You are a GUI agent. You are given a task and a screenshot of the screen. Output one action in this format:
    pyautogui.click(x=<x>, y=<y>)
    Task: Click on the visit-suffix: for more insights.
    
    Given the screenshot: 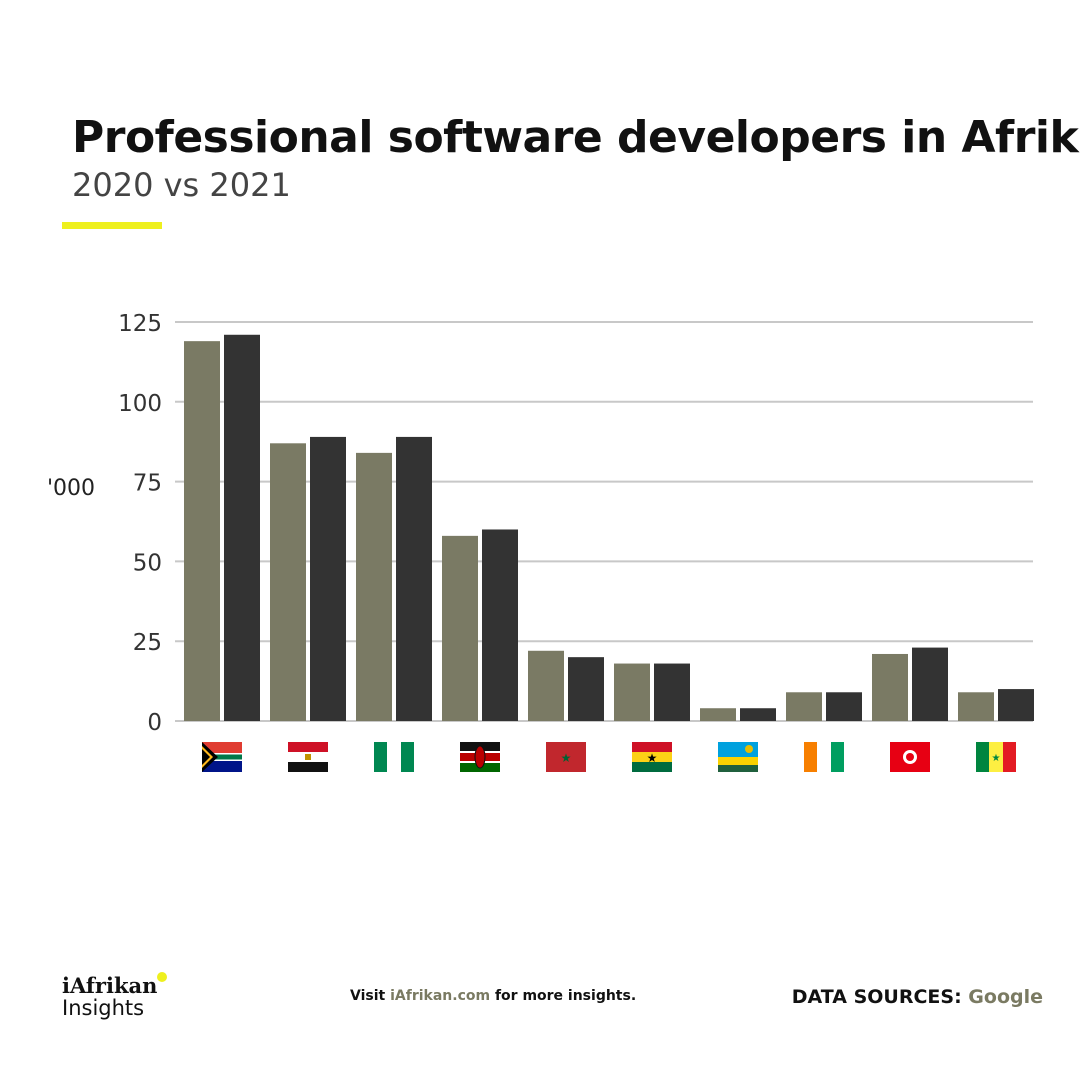 What is the action you would take?
    pyautogui.click(x=563, y=996)
    